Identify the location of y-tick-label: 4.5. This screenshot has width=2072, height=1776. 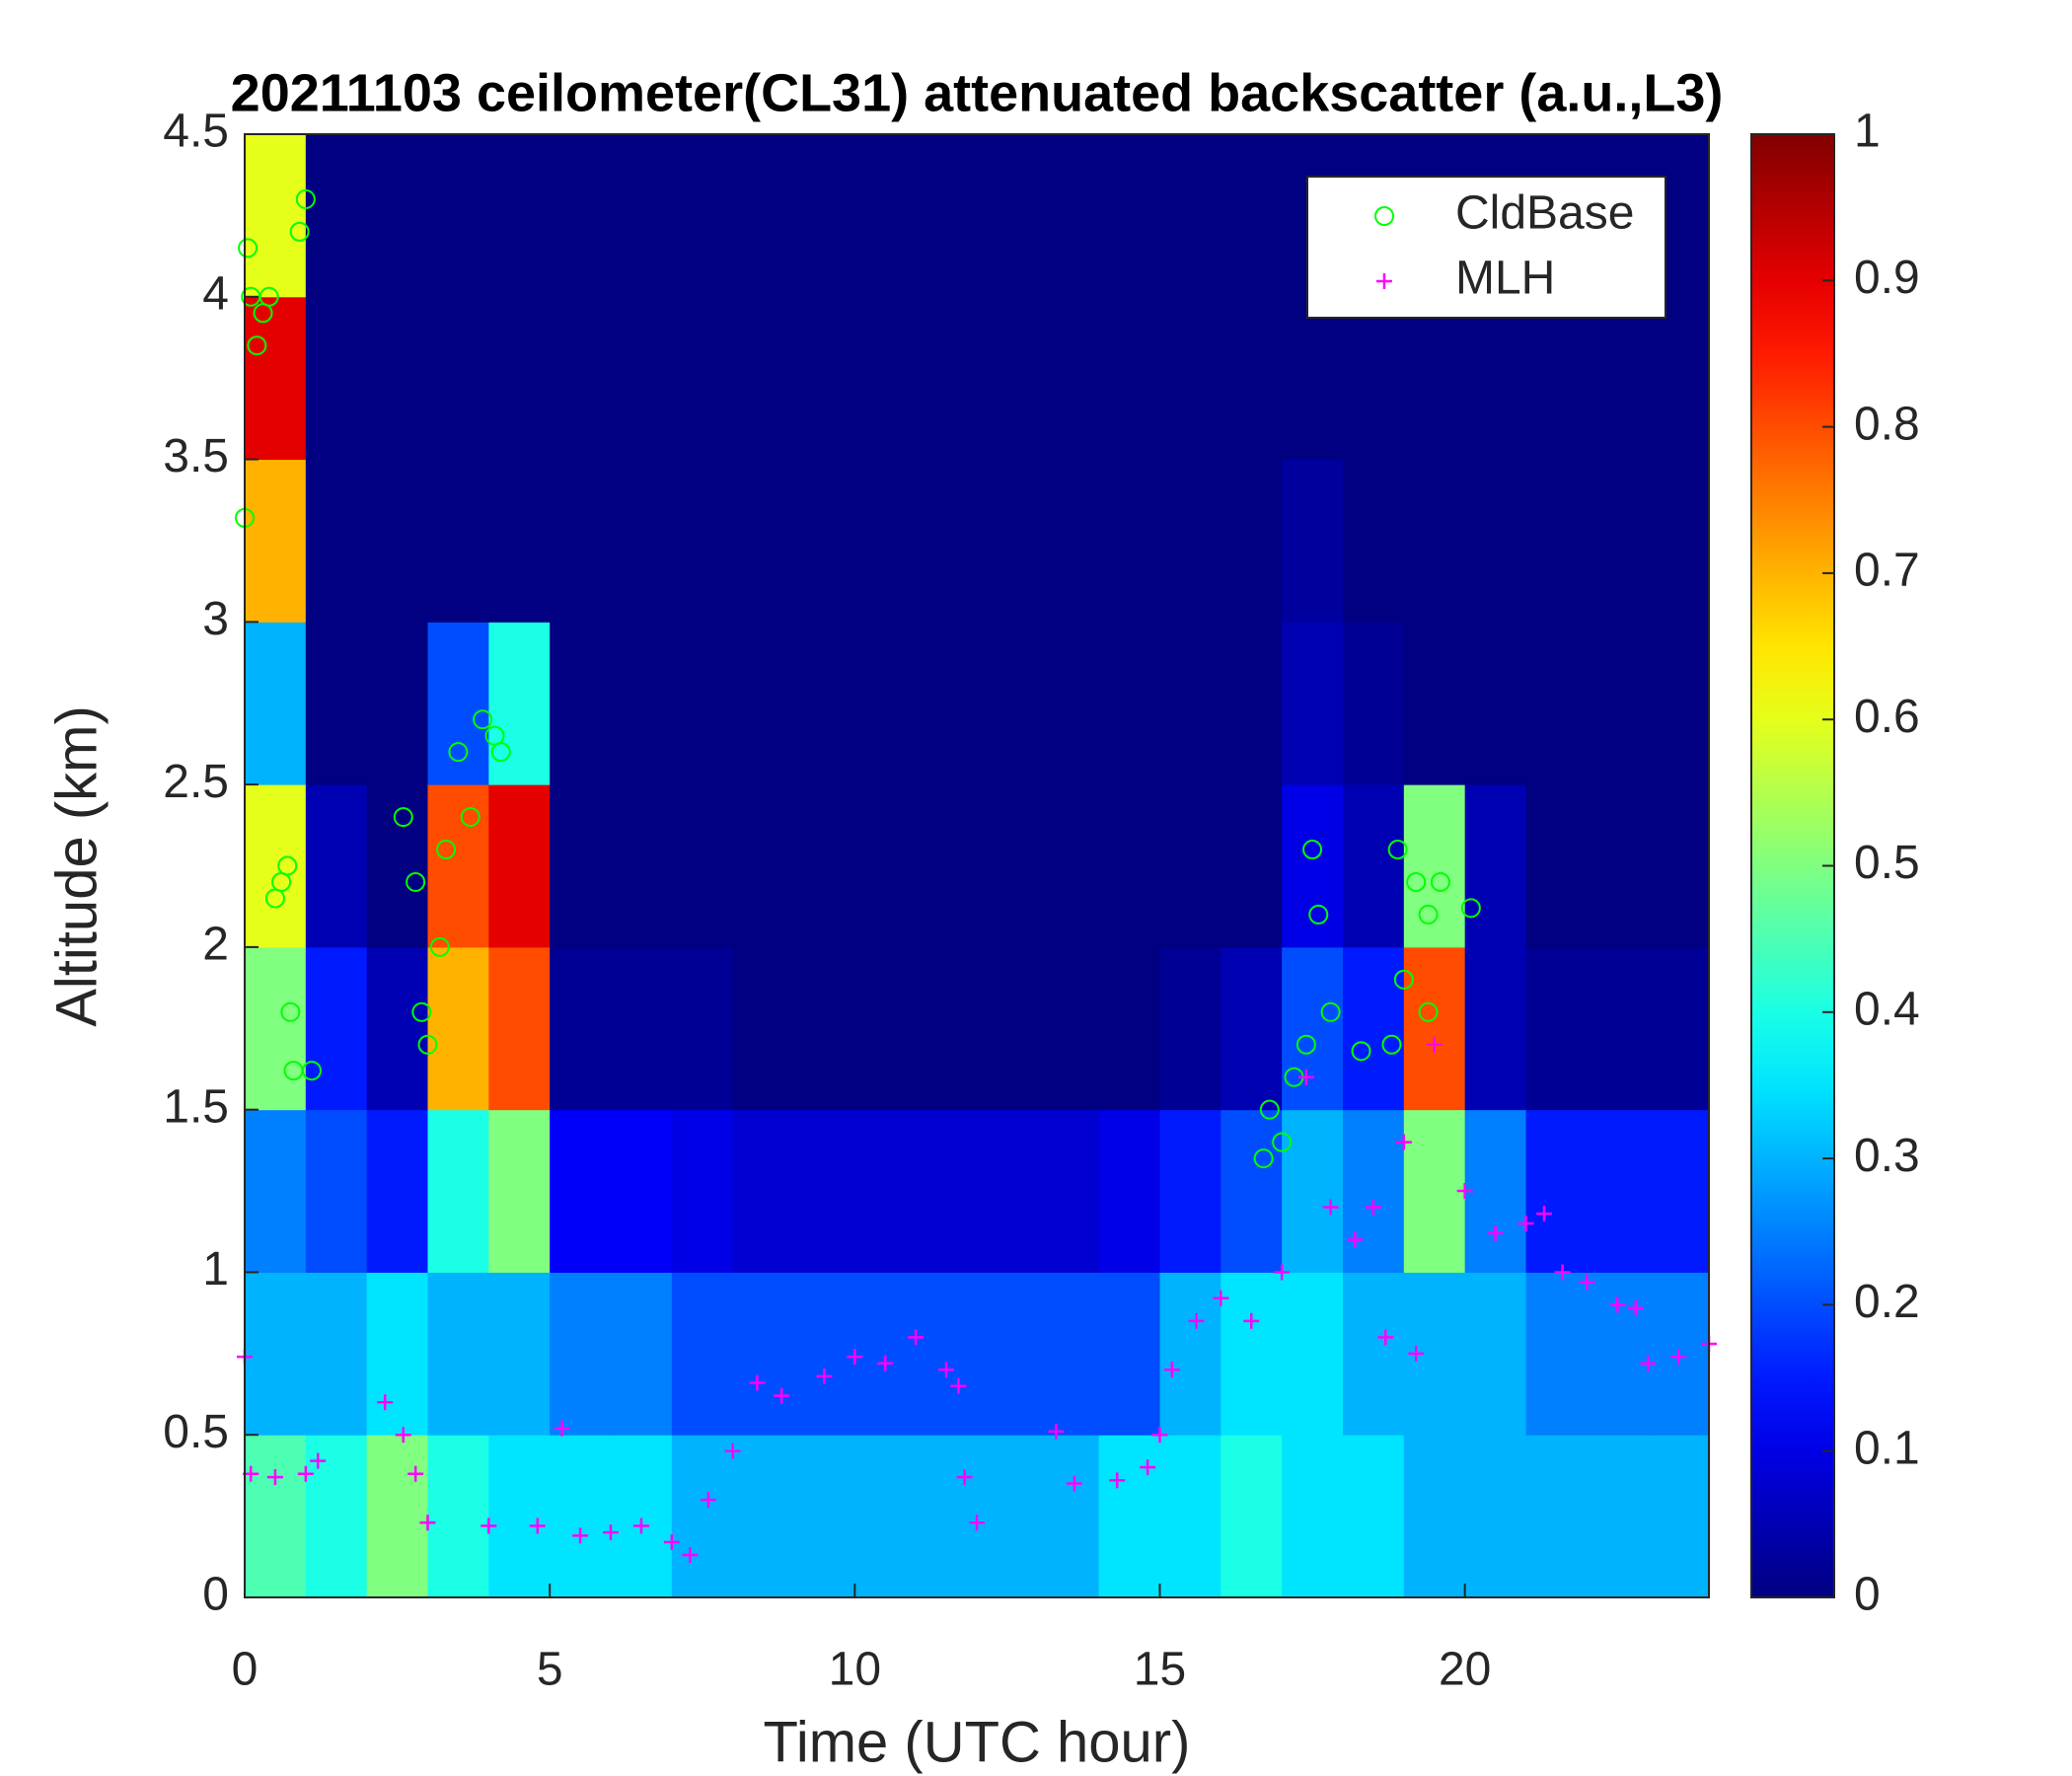
(196, 132).